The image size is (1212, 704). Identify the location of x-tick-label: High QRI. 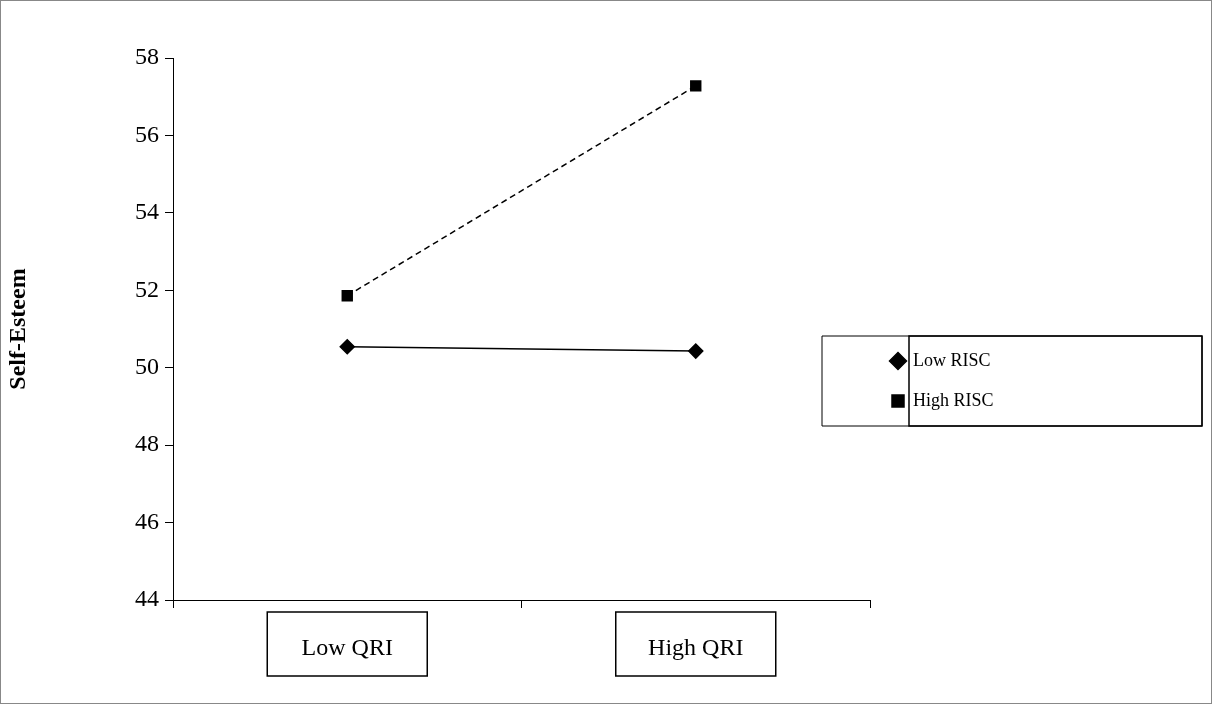
(696, 646).